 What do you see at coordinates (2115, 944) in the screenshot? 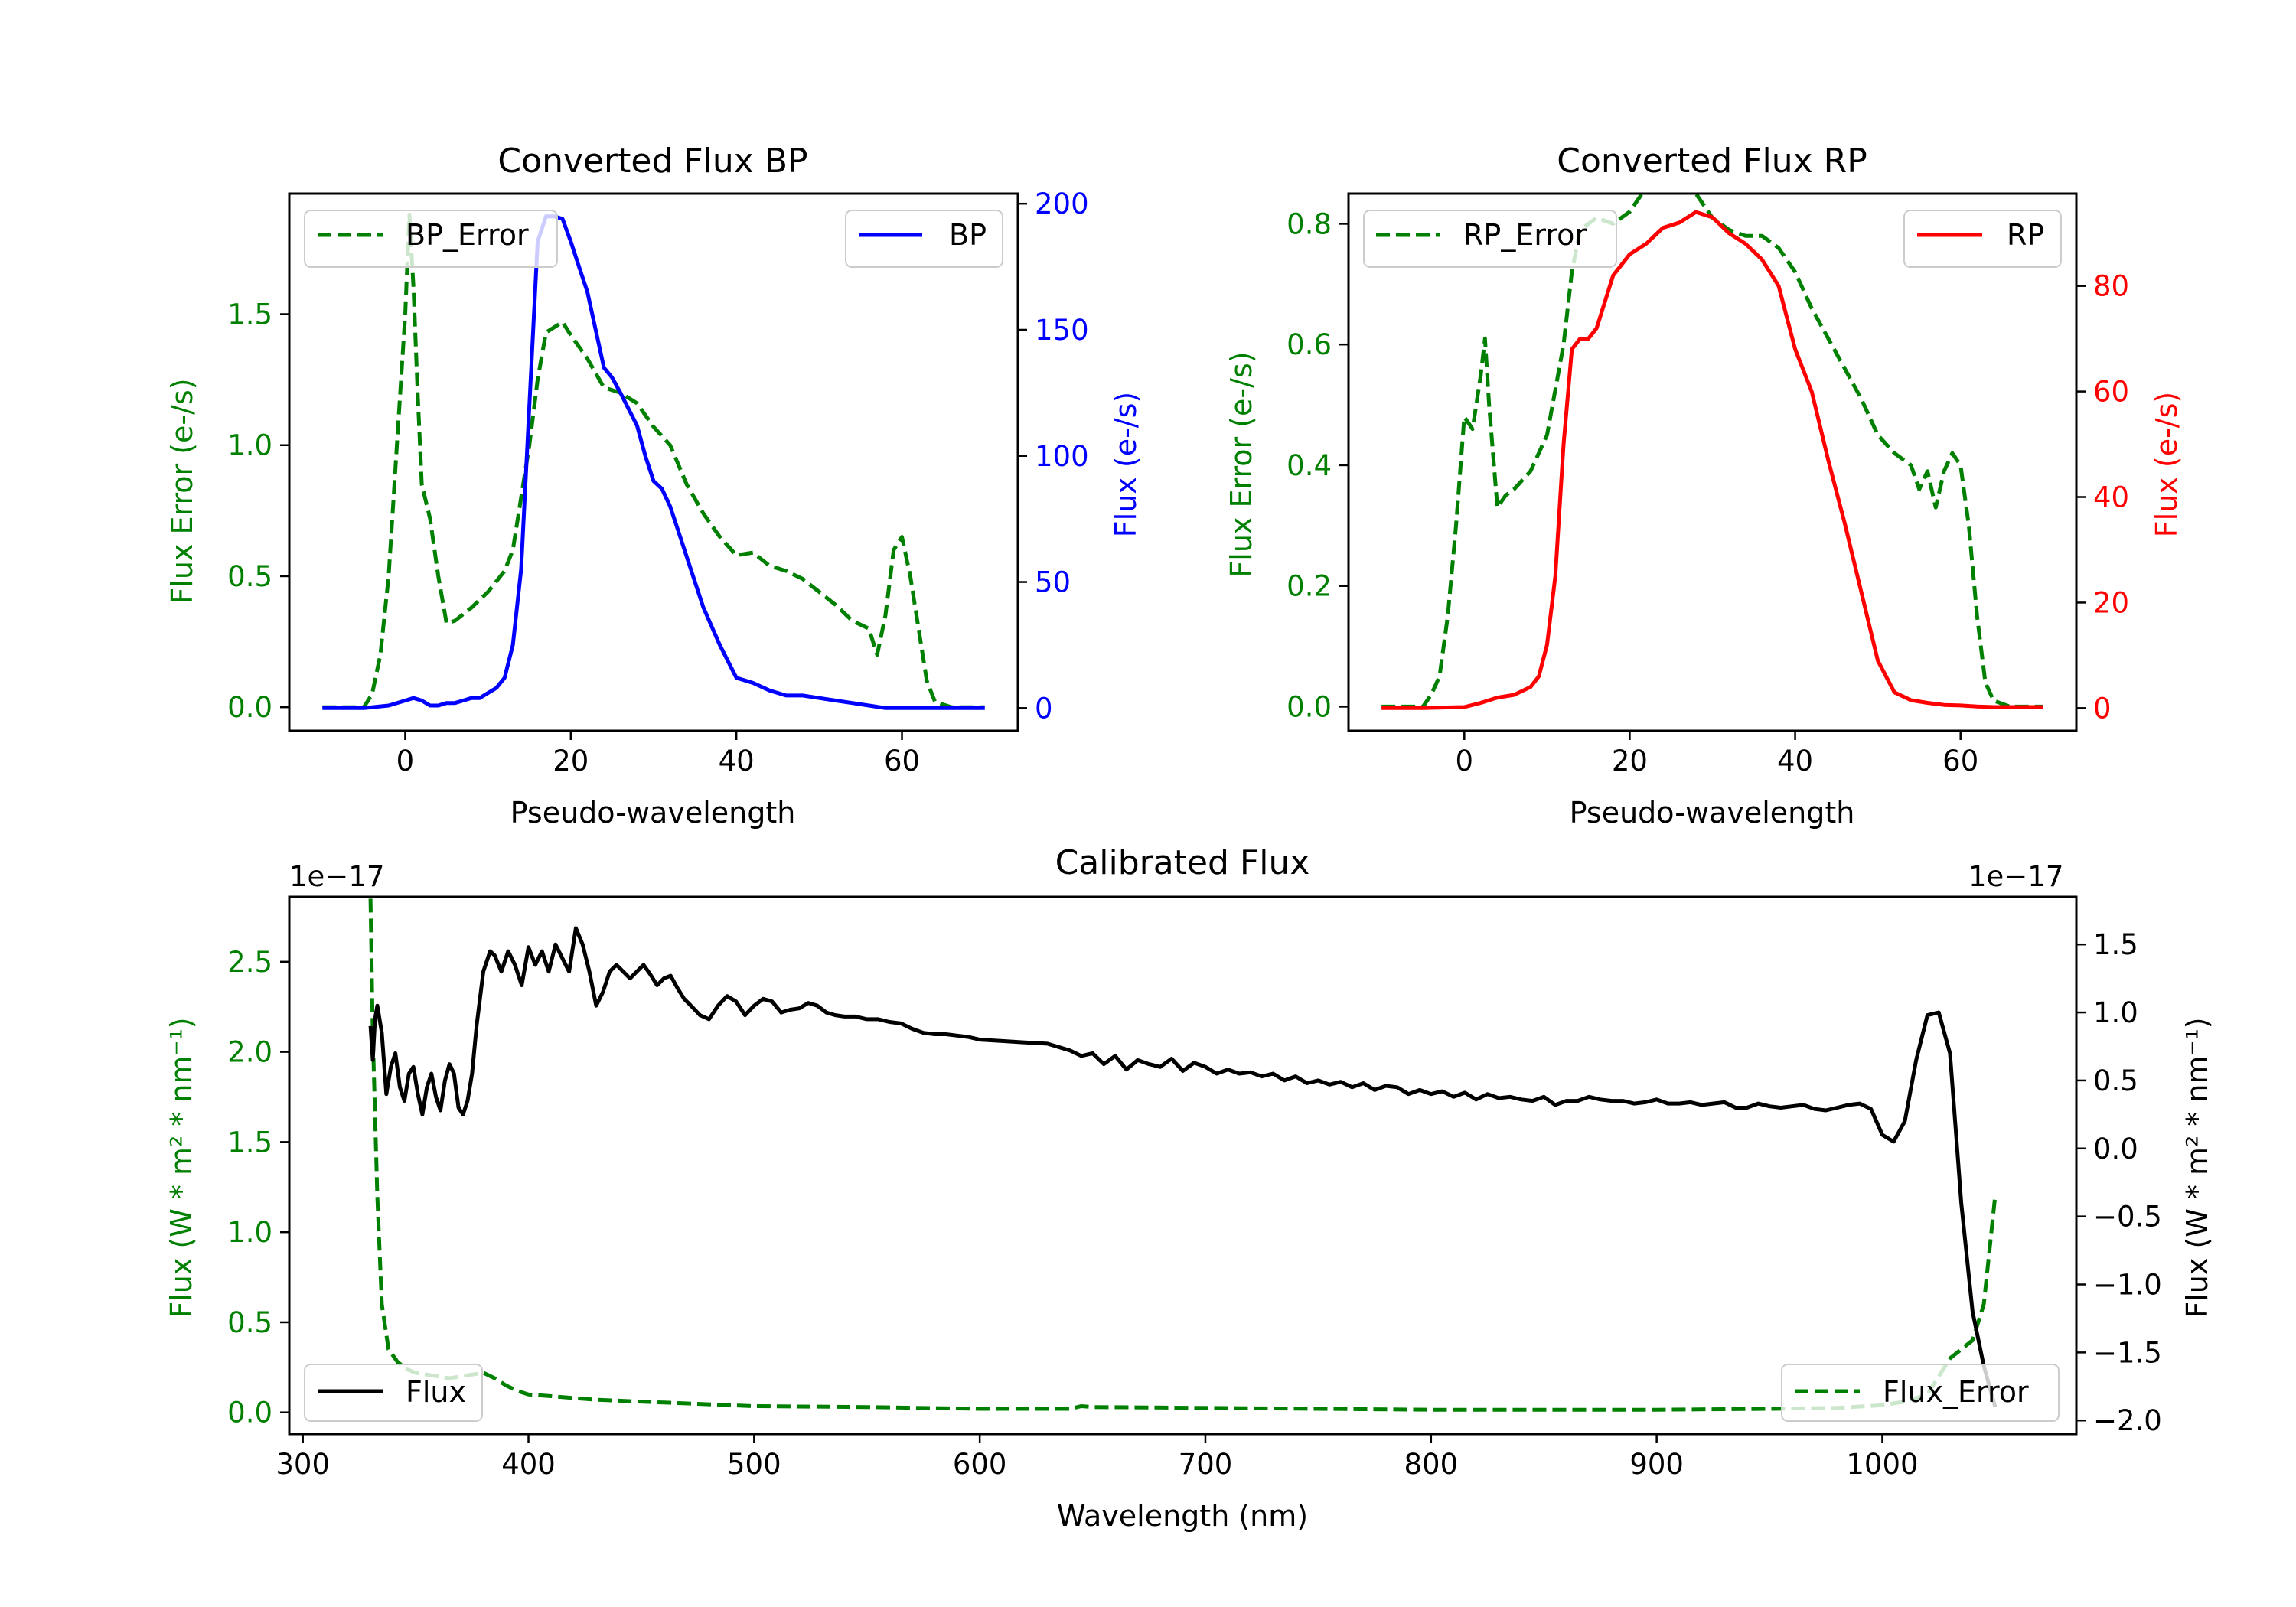
I see `calibrated-right-y-tick-label: 1.5` at bounding box center [2115, 944].